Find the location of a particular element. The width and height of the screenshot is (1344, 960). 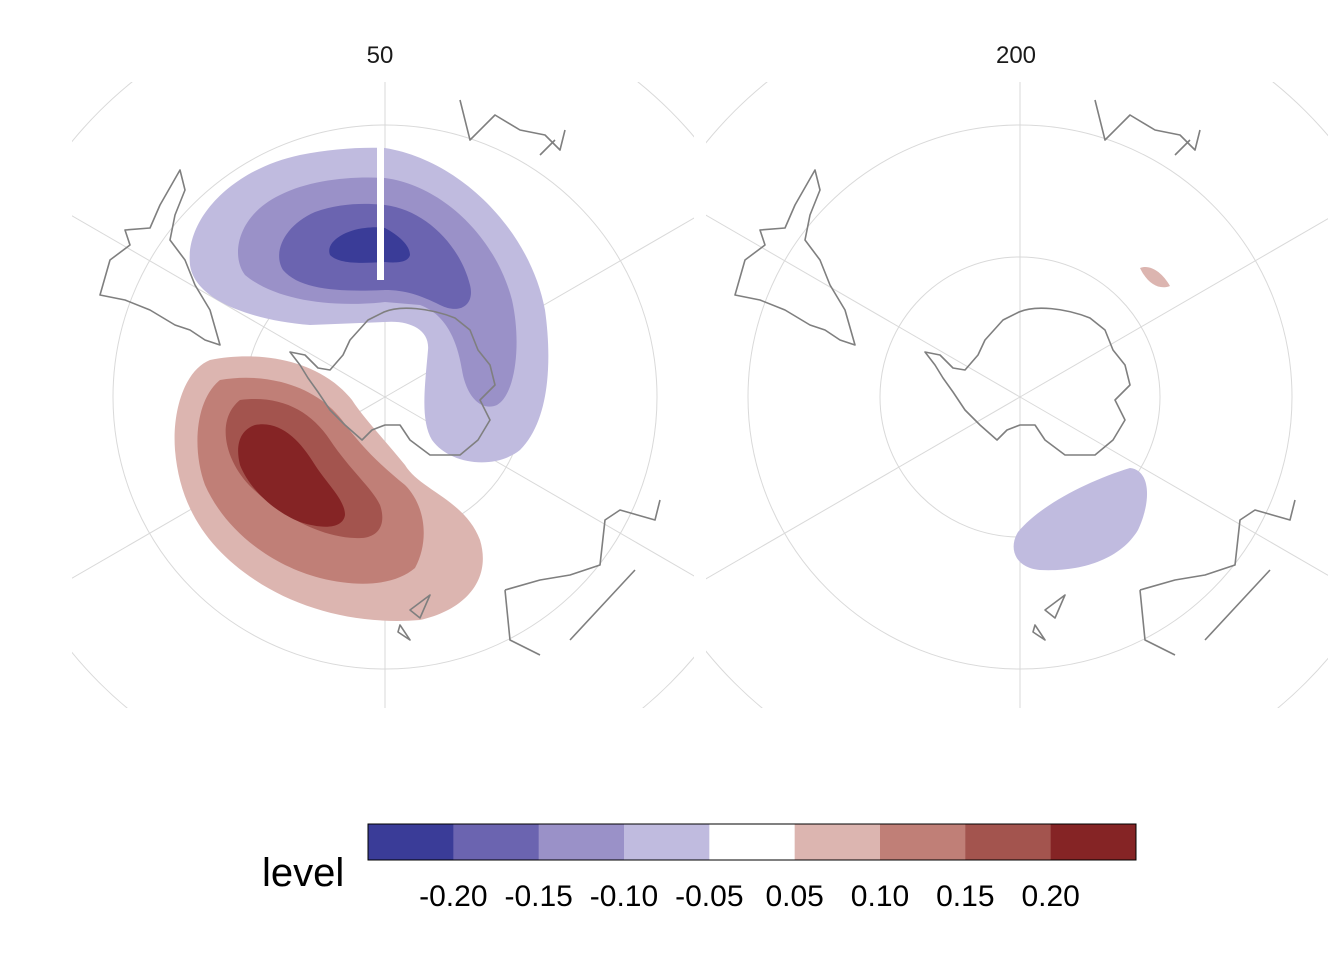

legend-tick-label: -0.05 is located at coordinates (709, 896).